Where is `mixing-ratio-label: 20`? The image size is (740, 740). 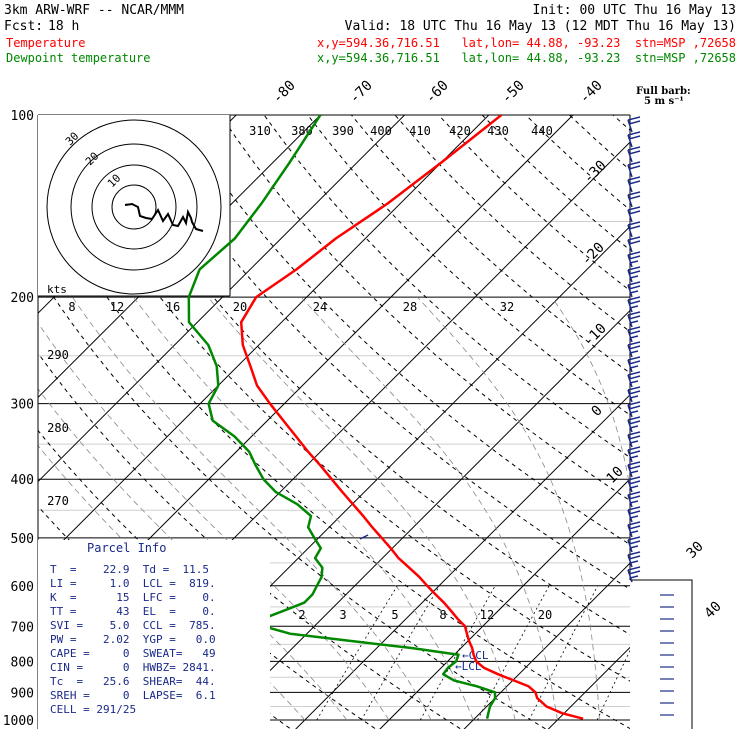
mixing-ratio-label: 20 is located at coordinates (545, 615).